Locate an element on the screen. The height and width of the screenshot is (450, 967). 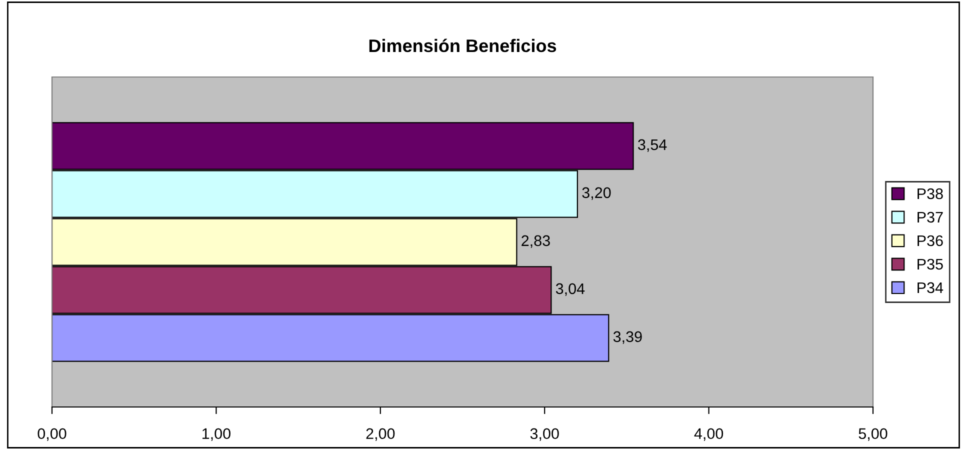
legend-label: P37 is located at coordinates (930, 217).